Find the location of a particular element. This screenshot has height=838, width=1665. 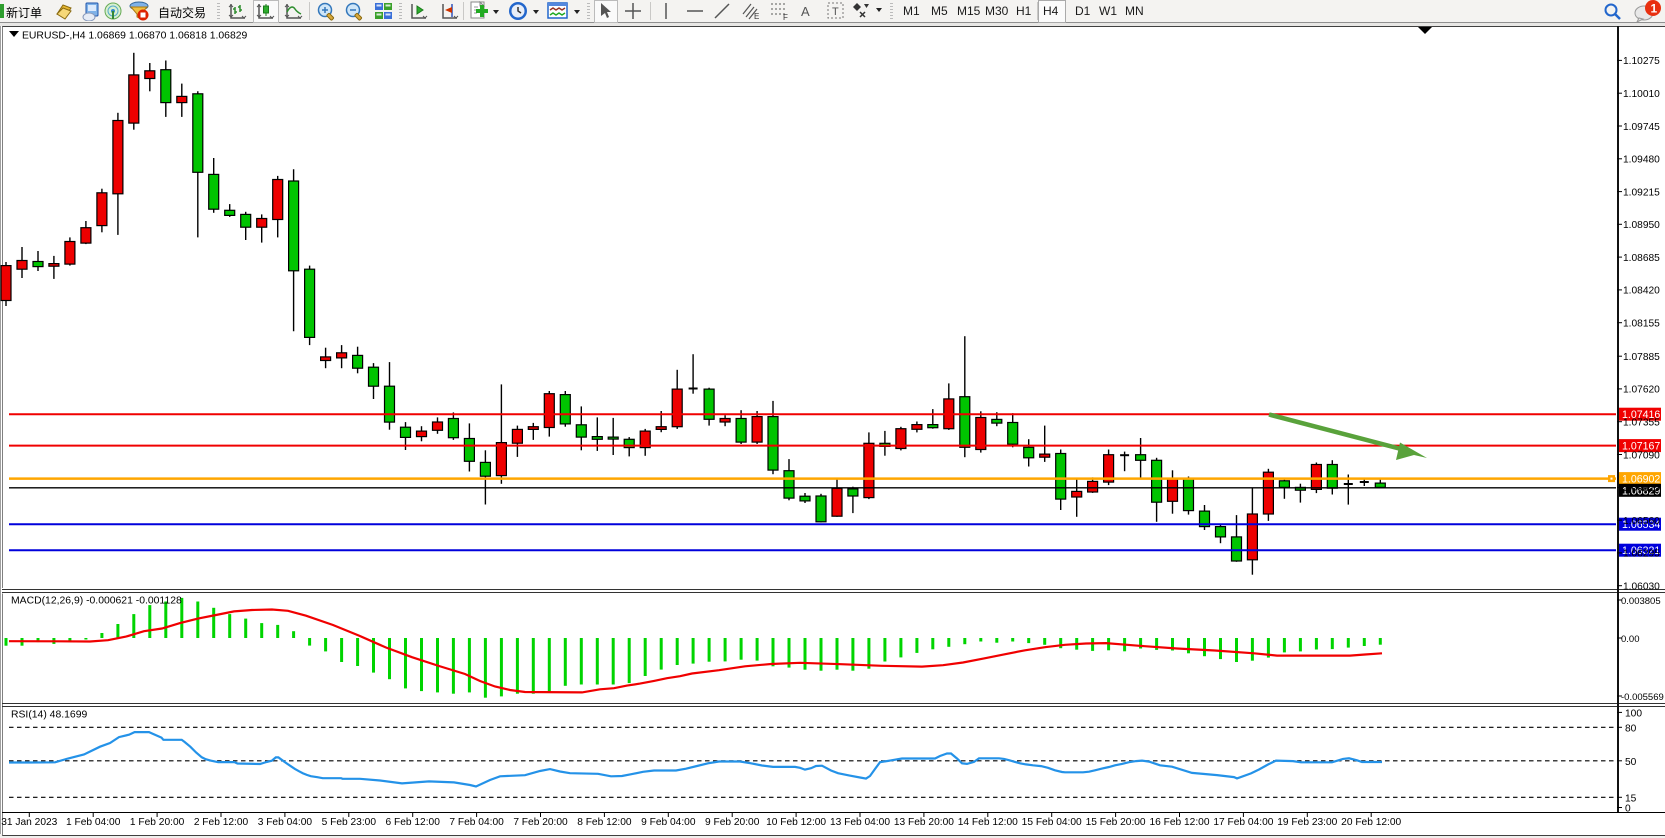

svg-text: -0.005569 is located at coordinates (1642, 697).